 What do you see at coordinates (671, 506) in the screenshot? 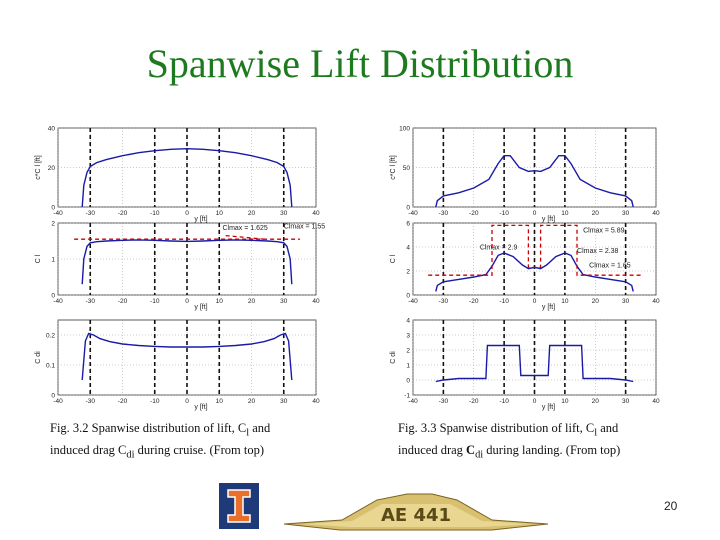
I see `page-number: 20` at bounding box center [671, 506].